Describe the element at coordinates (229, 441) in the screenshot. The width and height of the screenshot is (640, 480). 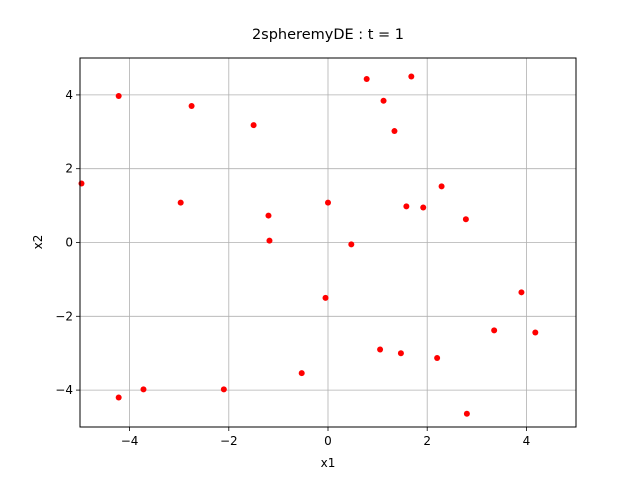
I see `x-tick-label: −2` at that location.